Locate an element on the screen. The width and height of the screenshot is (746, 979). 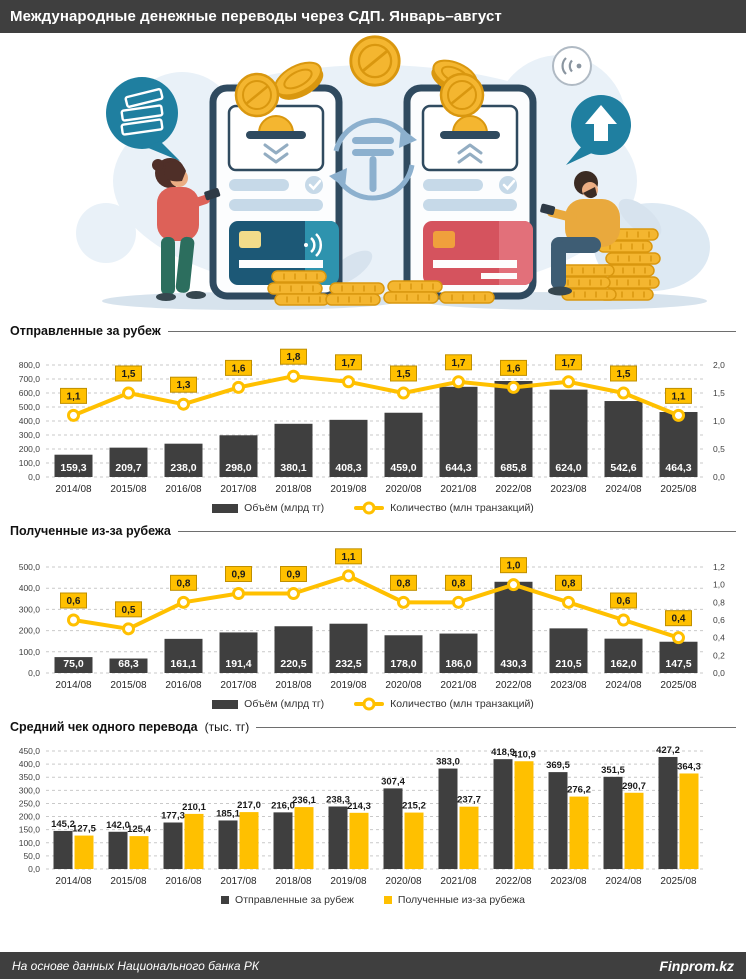
bar-value-label: 210,5 is located at coordinates (568, 664).